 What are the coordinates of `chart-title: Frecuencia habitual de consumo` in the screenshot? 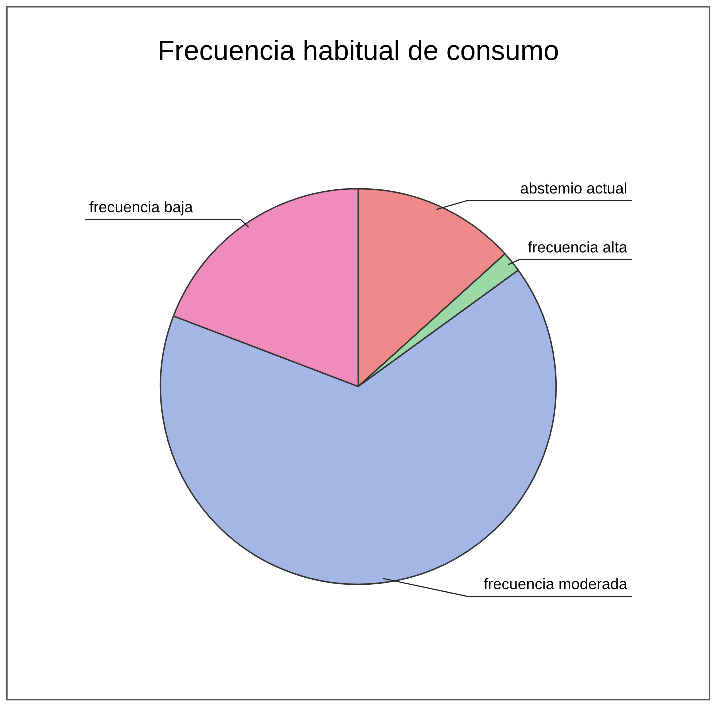 It's located at (359, 50).